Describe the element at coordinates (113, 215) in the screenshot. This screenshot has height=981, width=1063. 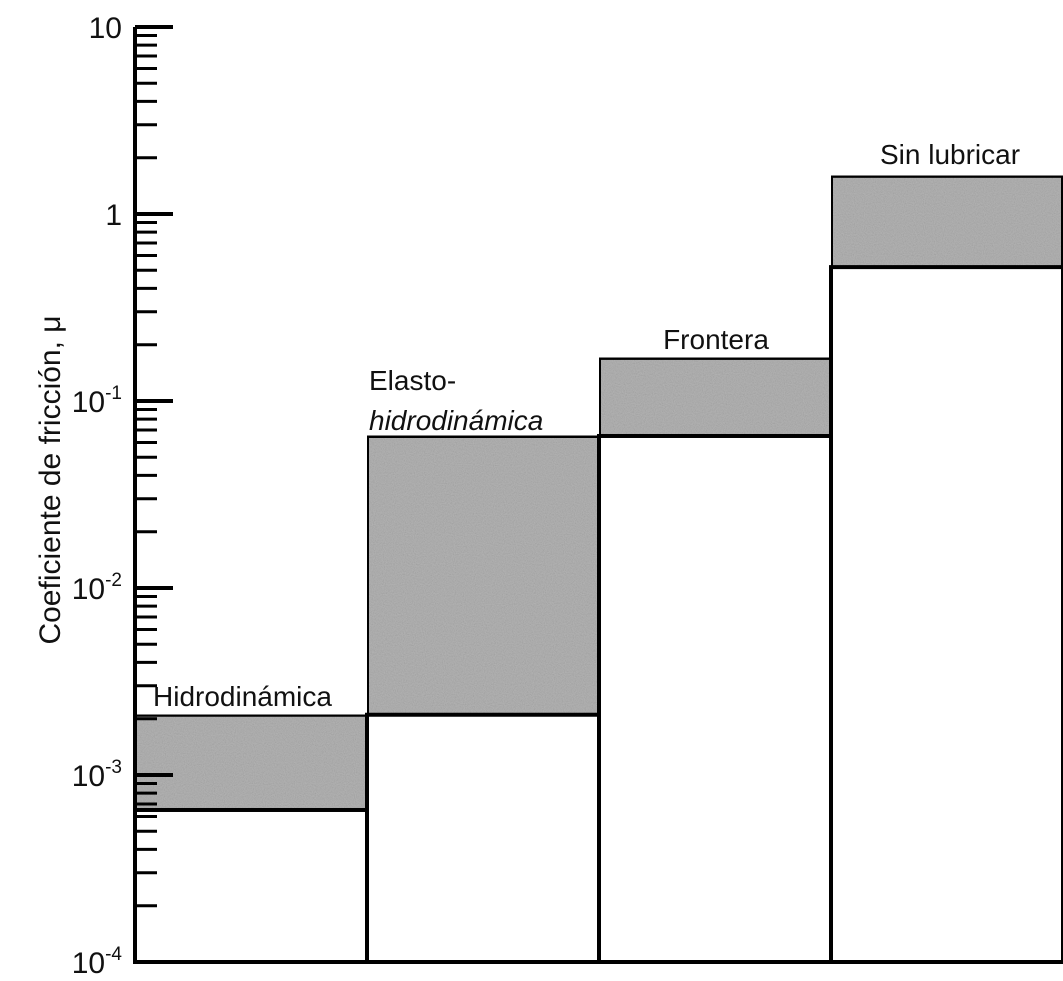
I see `y-tick-label: 1` at that location.